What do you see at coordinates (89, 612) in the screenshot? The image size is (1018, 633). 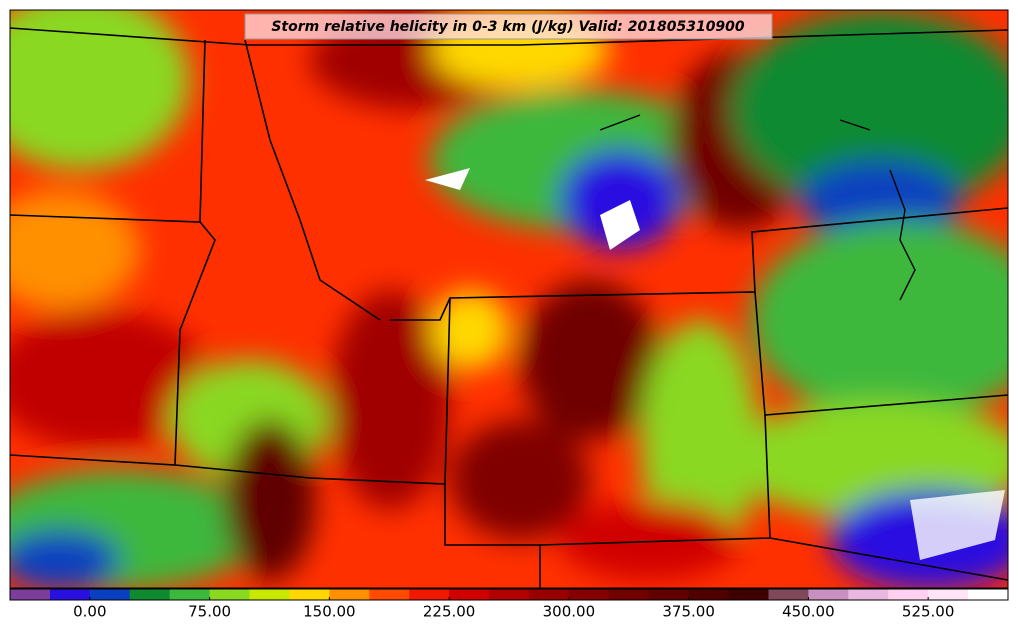 I see `colorbar-tick-label: 0.00` at bounding box center [89, 612].